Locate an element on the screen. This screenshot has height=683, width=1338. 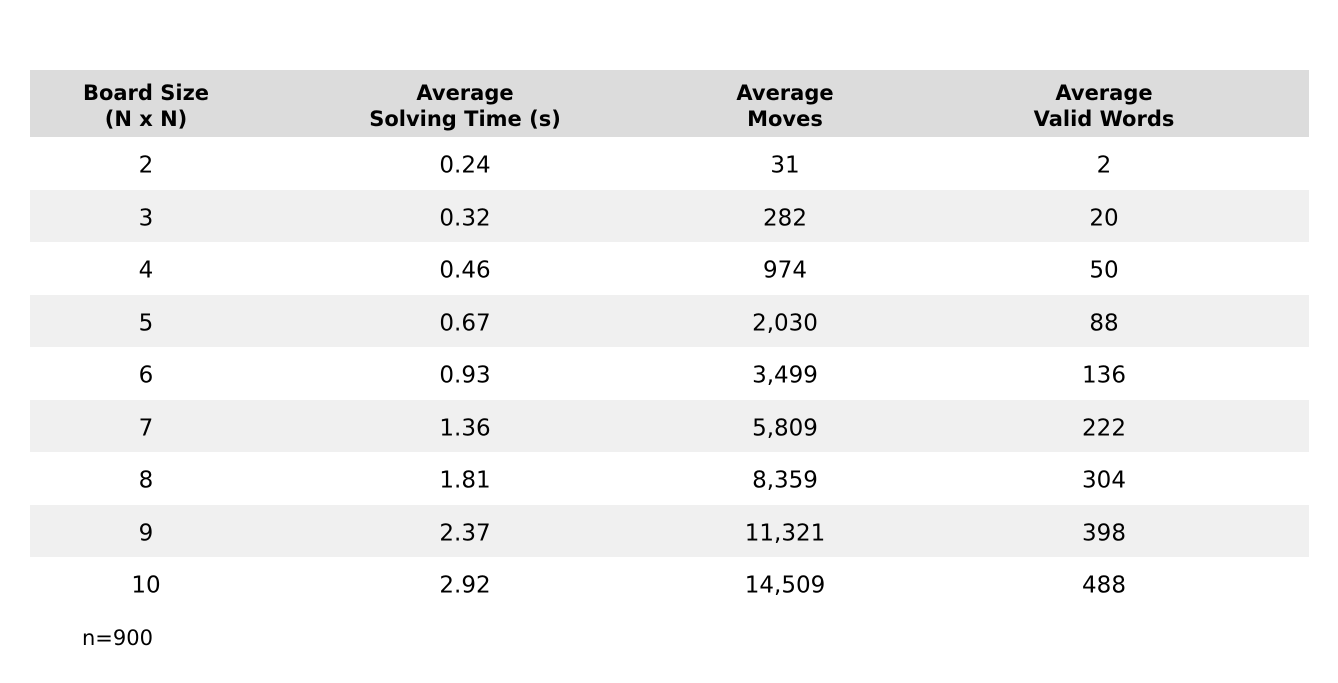
column-header-1: Board Size (N x N) is located at coordinates (146, 106).